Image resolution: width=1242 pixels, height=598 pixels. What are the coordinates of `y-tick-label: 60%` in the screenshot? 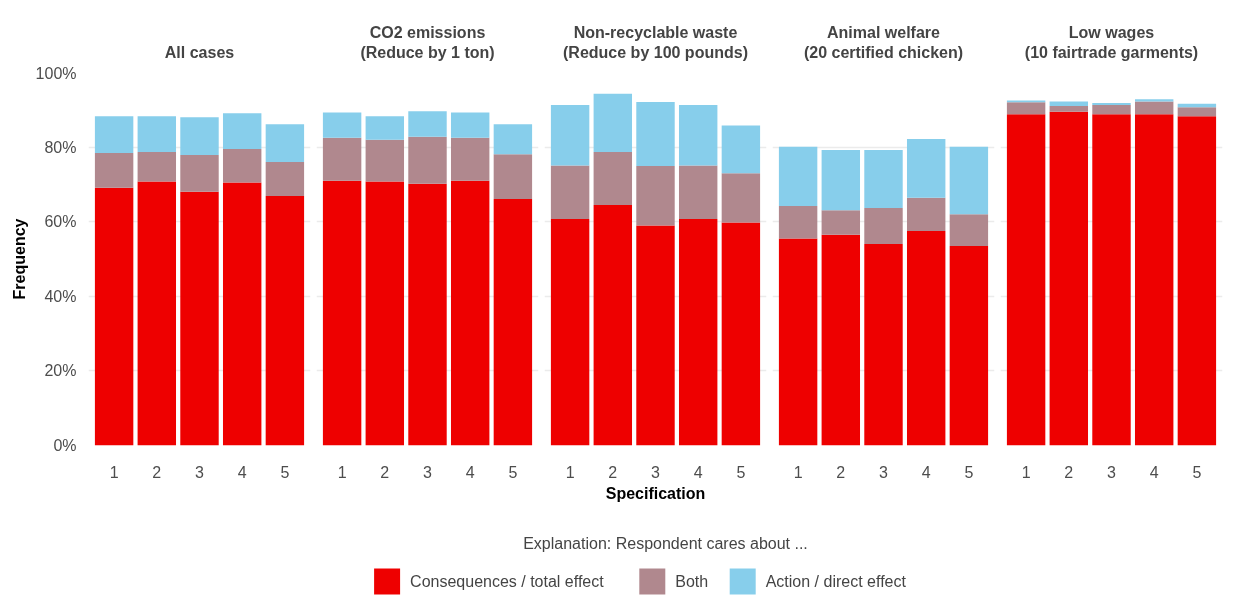 It's located at (60, 222).